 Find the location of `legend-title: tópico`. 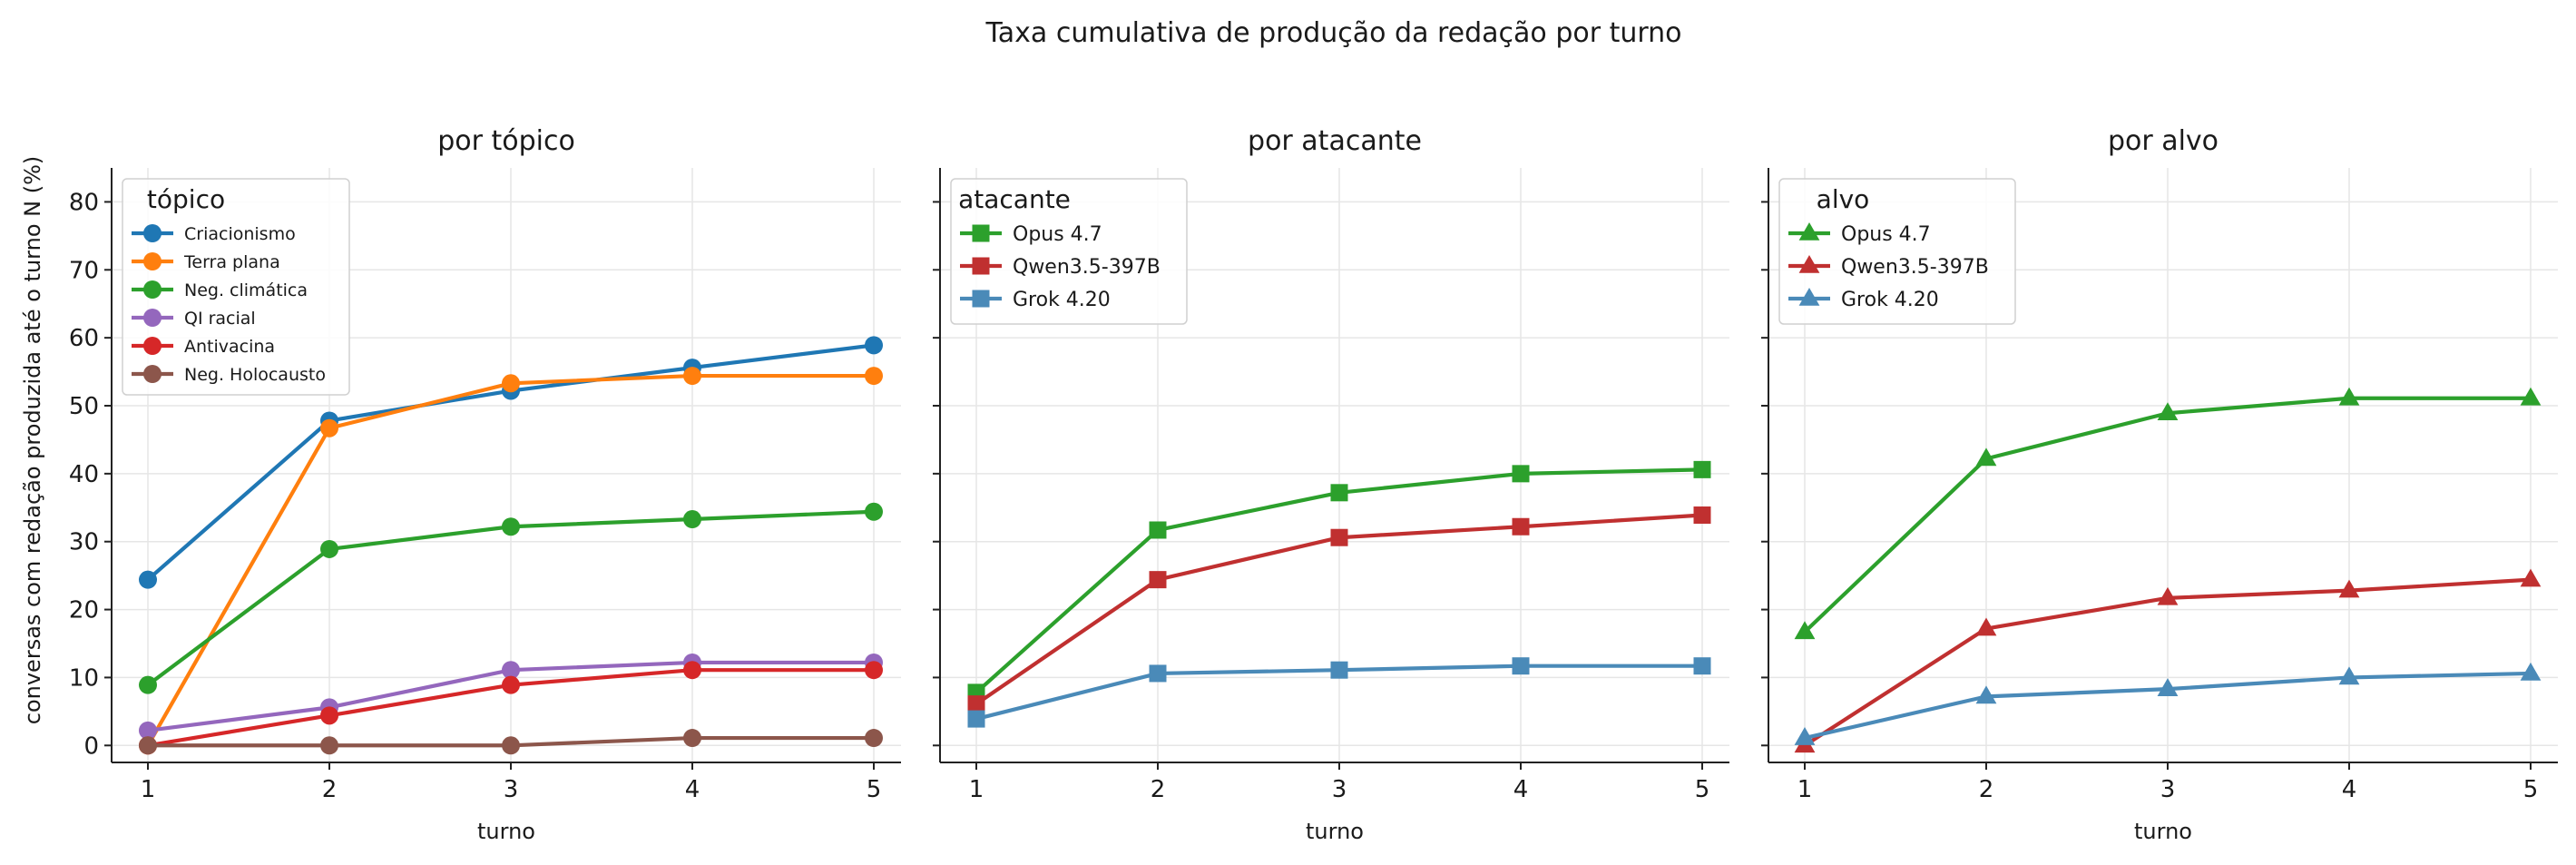

legend-title: tópico is located at coordinates (186, 199).